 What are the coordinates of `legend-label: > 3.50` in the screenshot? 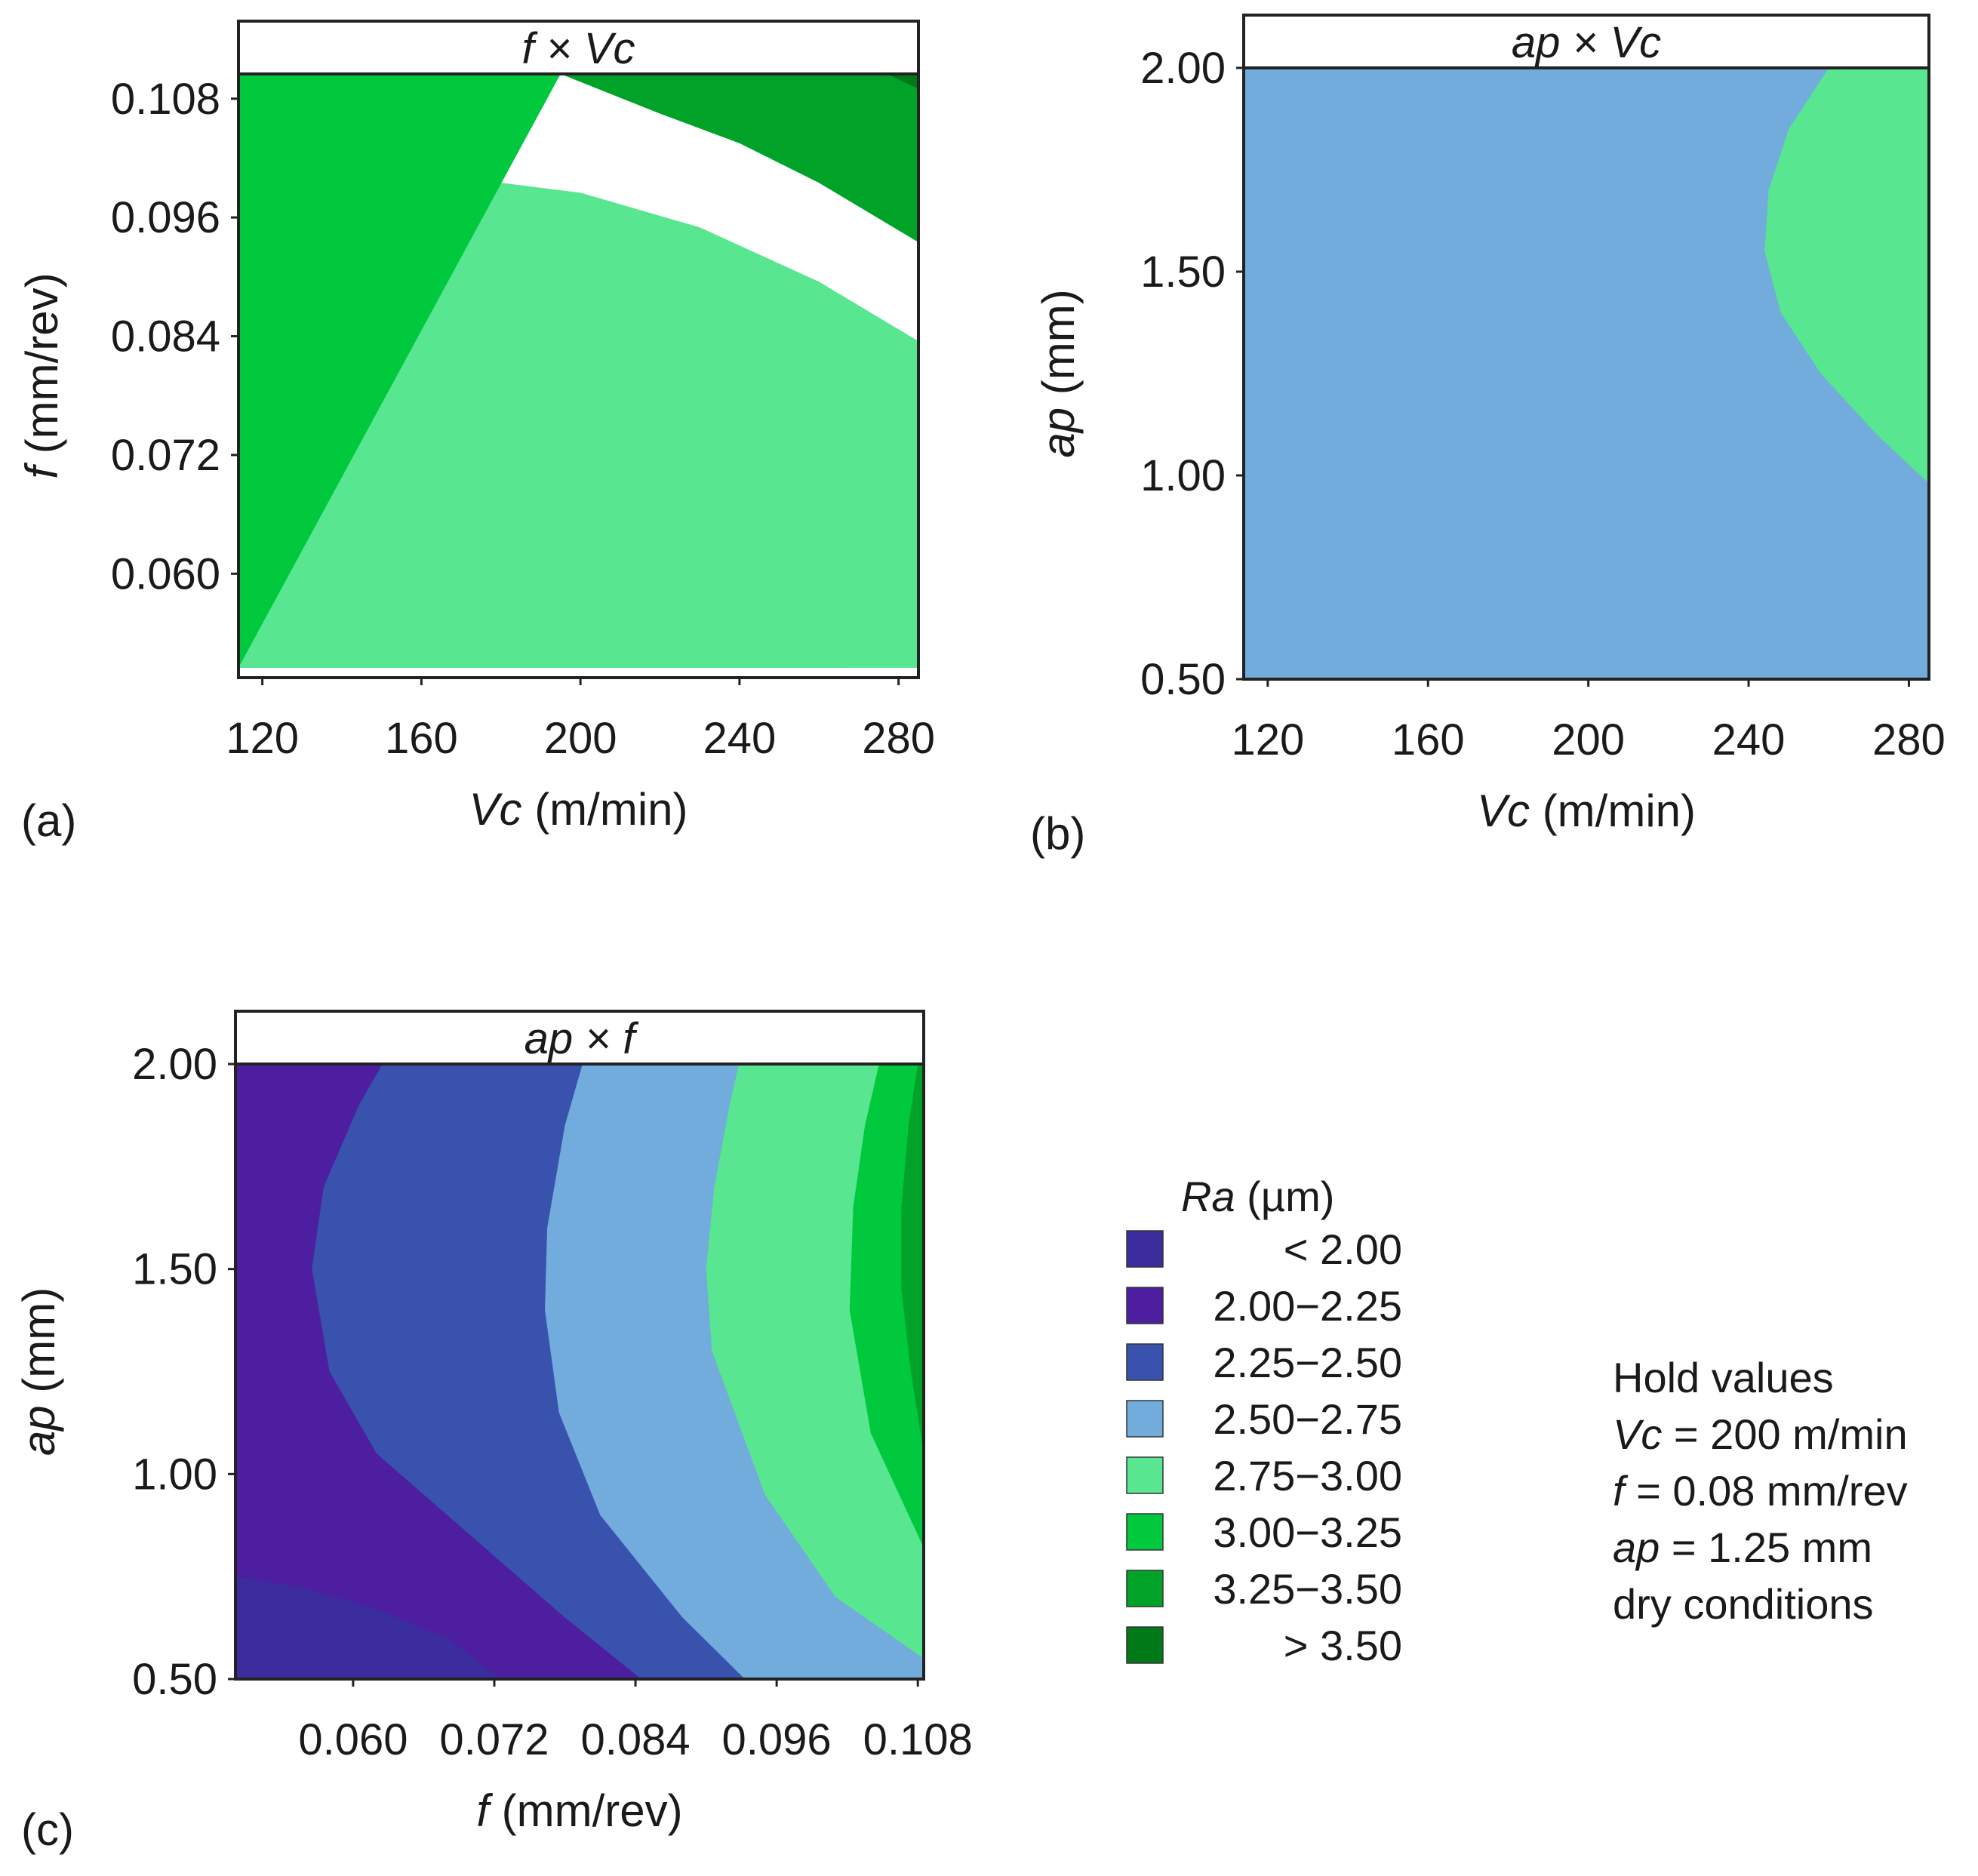 It's located at (1343, 1645).